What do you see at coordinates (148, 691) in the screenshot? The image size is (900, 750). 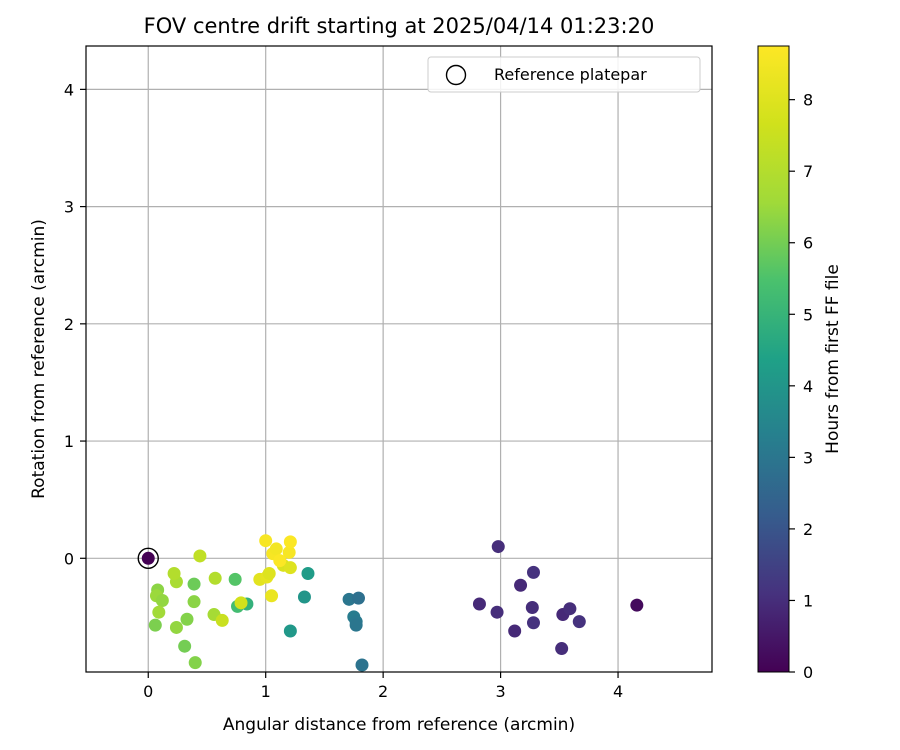 I see `x-tick-label: 0` at bounding box center [148, 691].